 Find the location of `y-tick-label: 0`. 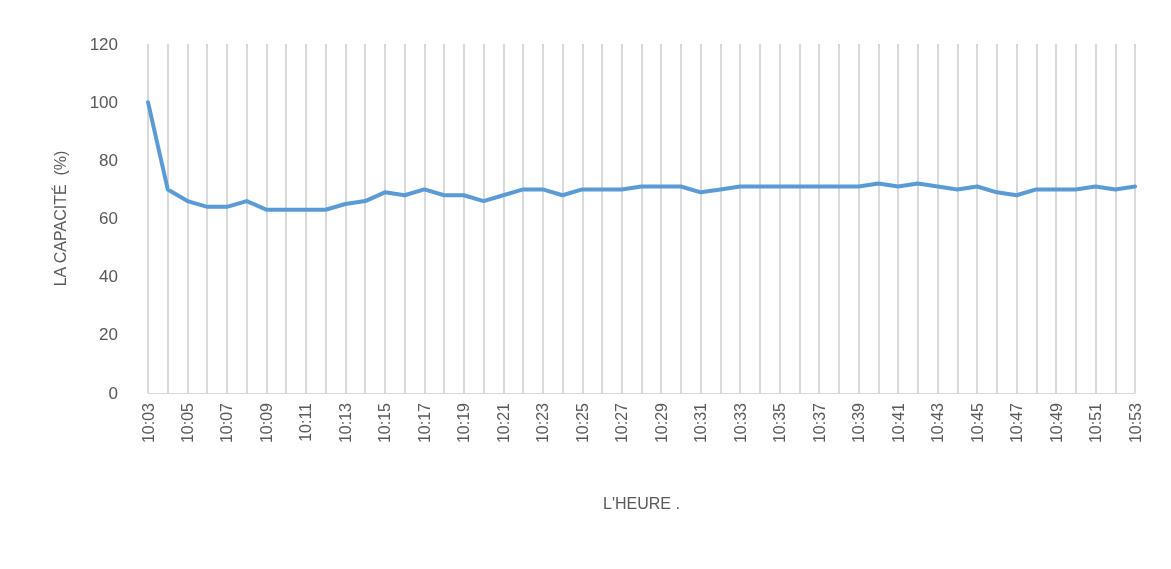

y-tick-label: 0 is located at coordinates (113, 393).